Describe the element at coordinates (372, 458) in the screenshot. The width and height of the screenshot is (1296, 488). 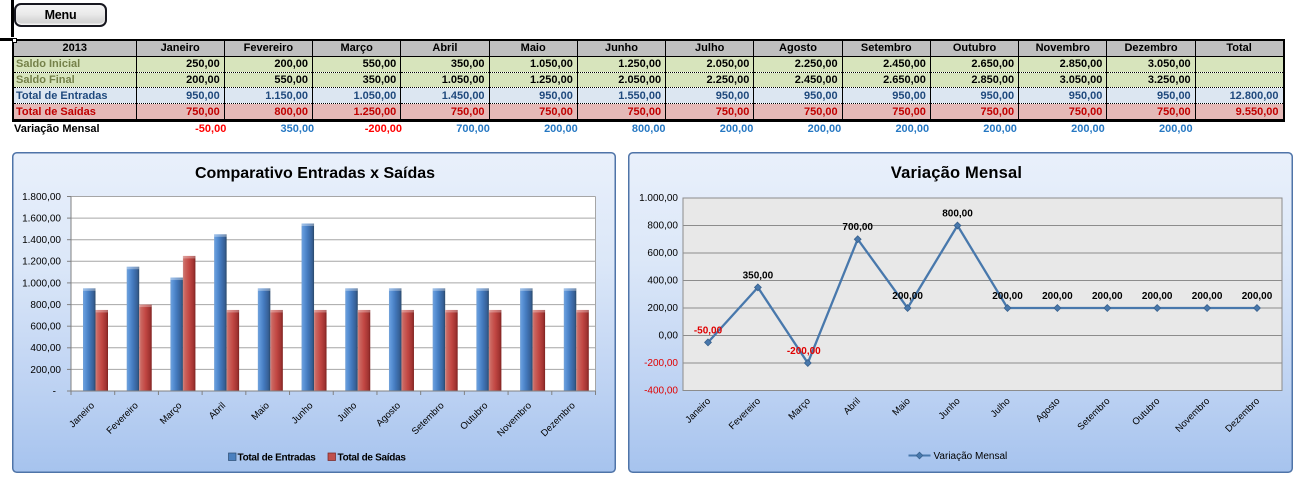
I see `svg-text: Total de Saídas` at that location.